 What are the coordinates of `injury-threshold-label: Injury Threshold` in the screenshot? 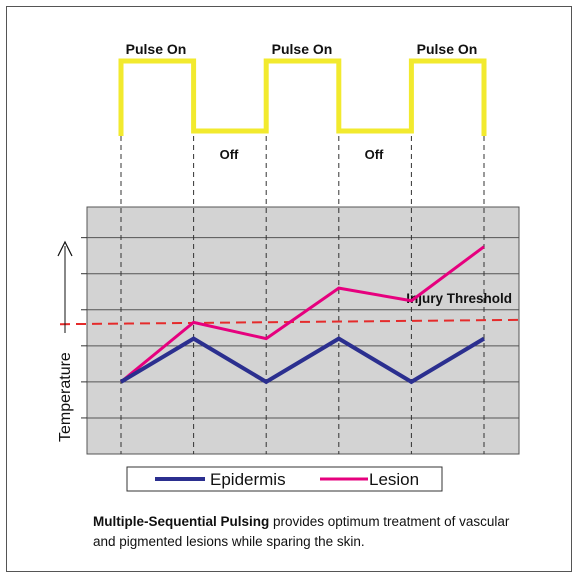 It's located at (459, 298).